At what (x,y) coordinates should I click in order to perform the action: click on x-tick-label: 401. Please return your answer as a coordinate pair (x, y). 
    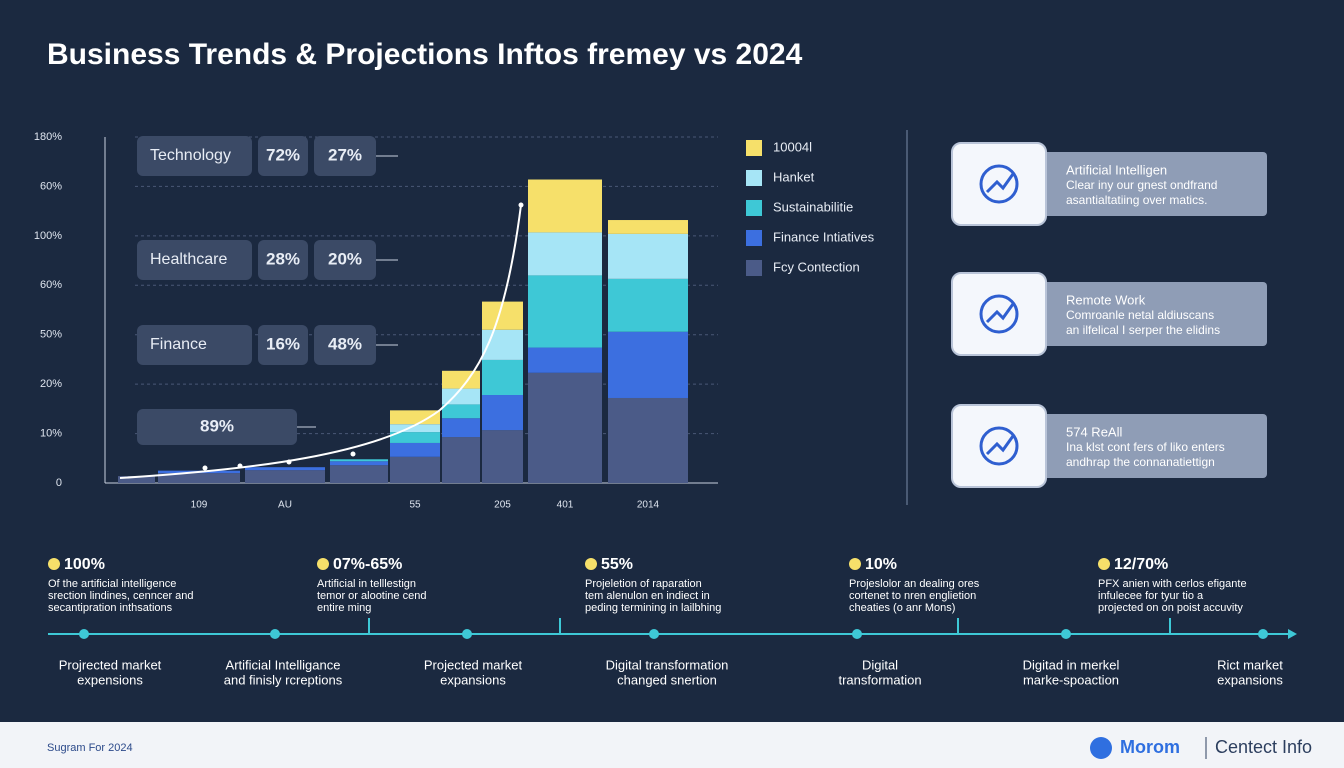
    Looking at the image, I should click on (565, 505).